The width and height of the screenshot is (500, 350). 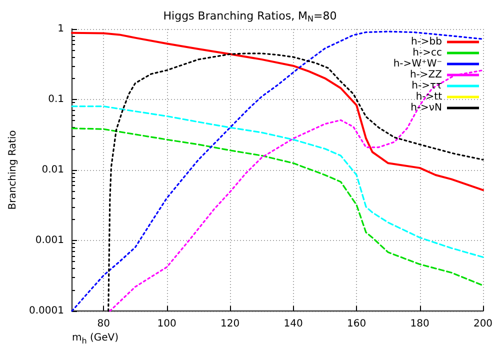 What do you see at coordinates (46, 311) in the screenshot?
I see `y-tick-label: 0.0001` at bounding box center [46, 311].